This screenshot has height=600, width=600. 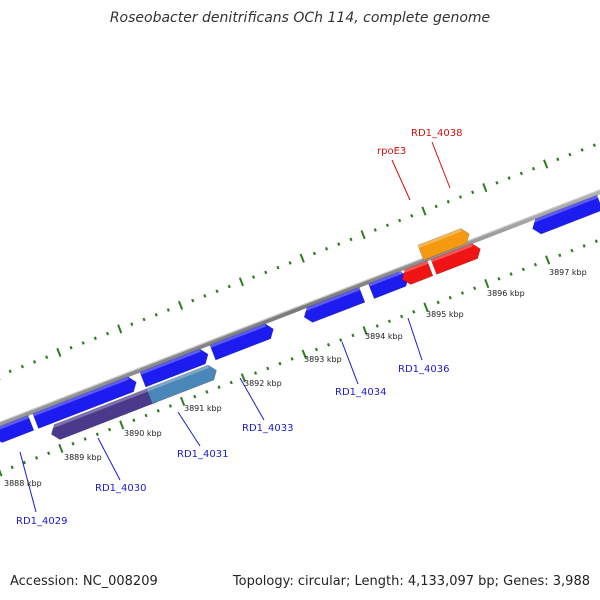 I want to click on scale-label: 3894 kbp, so click(x=384, y=336).